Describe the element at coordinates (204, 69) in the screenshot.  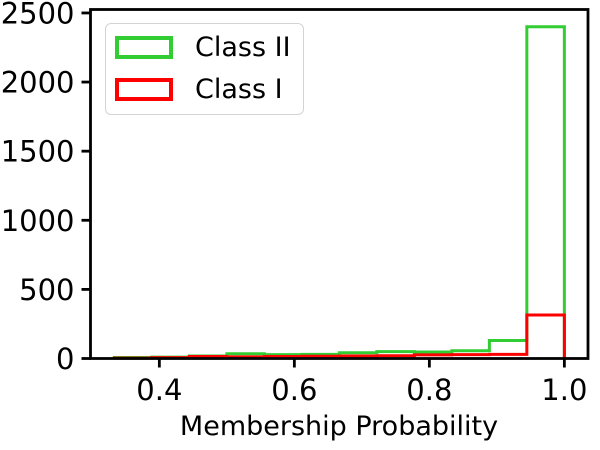
I see `legend: Class II Class I` at that location.